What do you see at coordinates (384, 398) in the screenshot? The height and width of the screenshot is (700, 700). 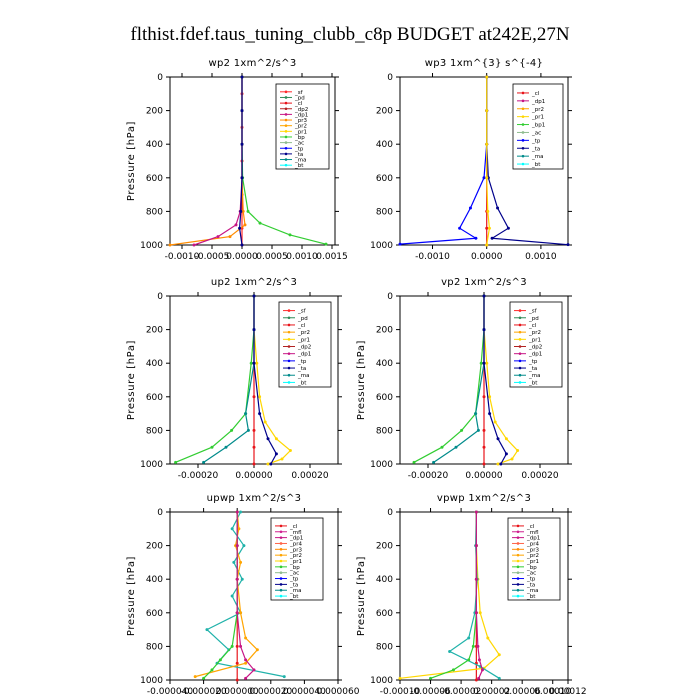 I see `y-tick-label: 600` at bounding box center [384, 398].